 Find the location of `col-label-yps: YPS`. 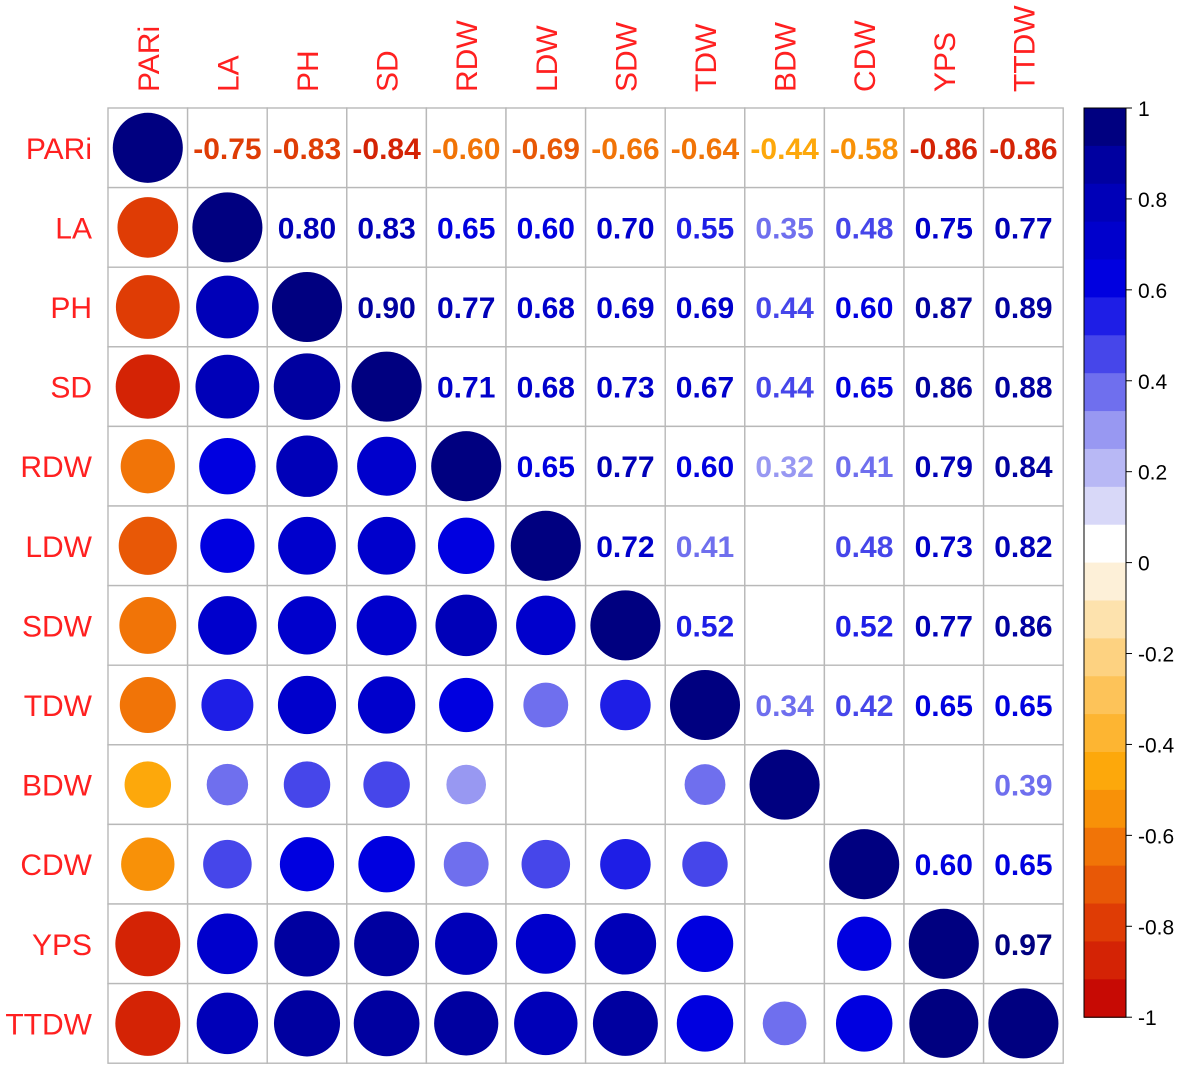

col-label-yps: YPS is located at coordinates (945, 62).